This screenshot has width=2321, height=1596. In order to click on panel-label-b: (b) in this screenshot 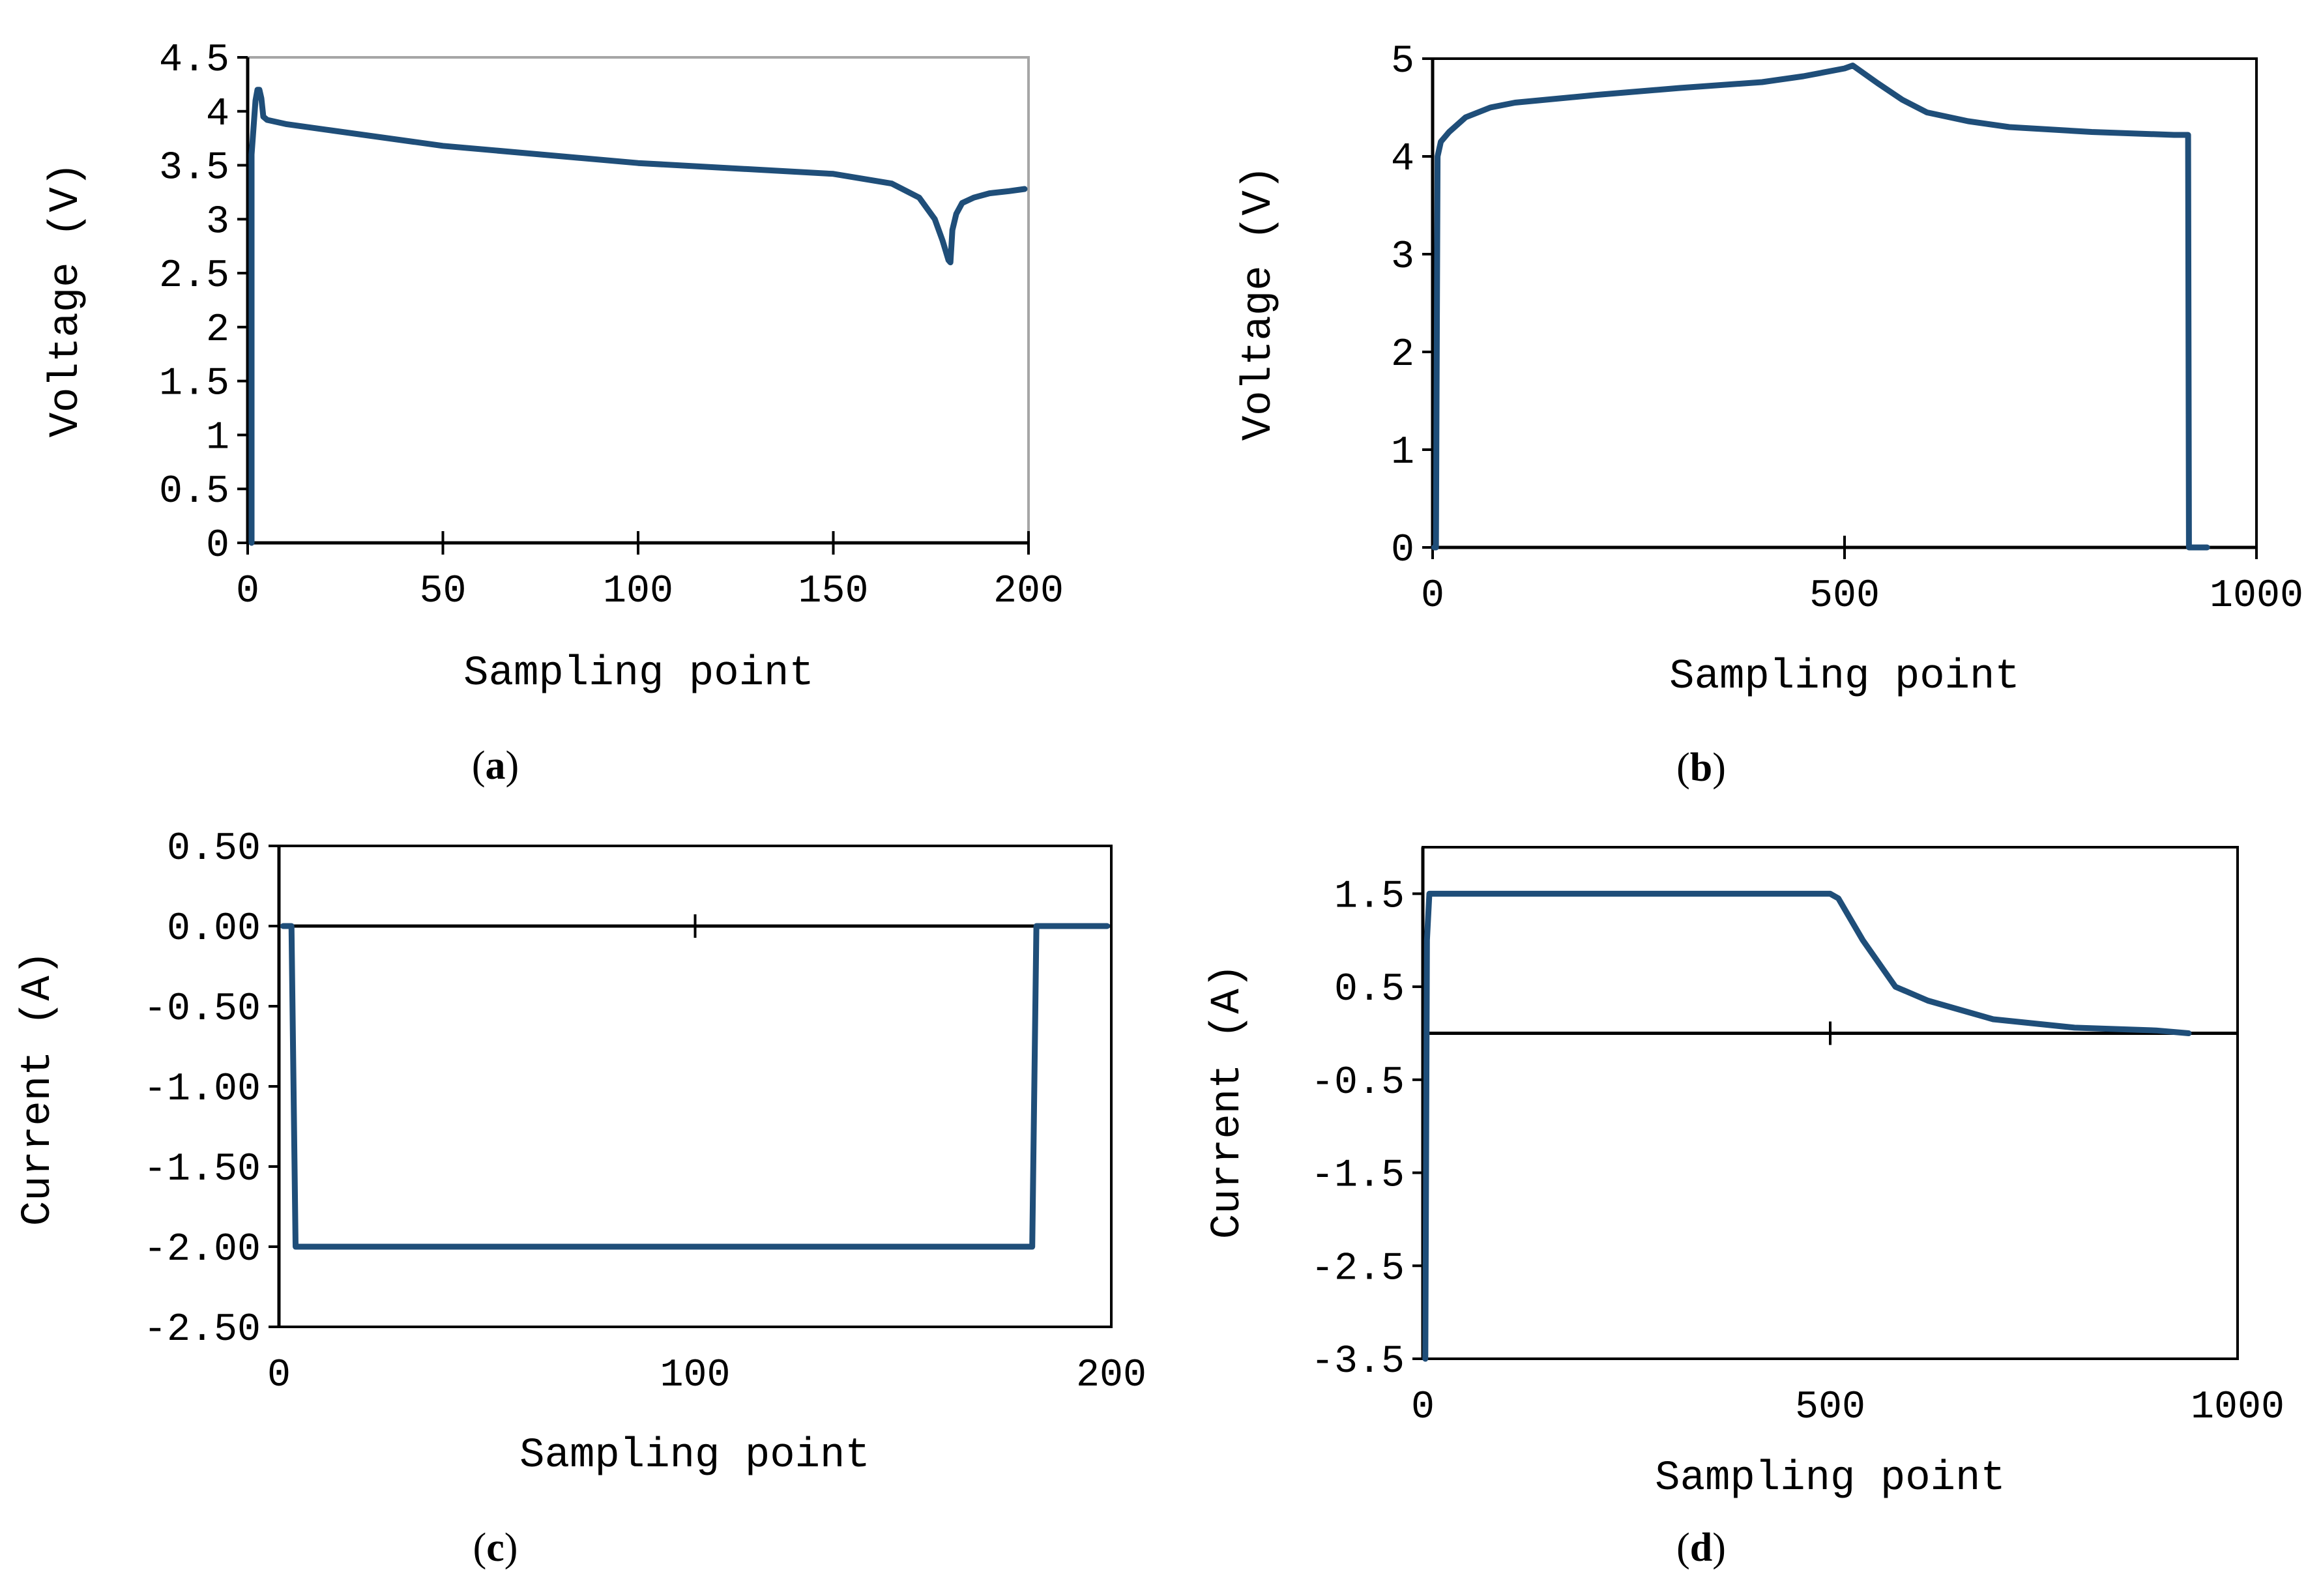, I will do `click(1701, 768)`.